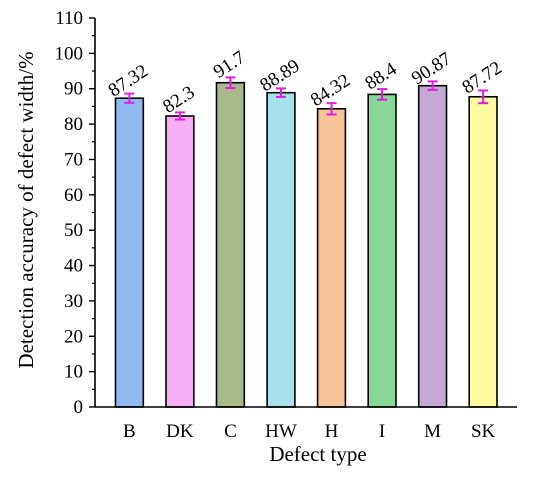 This screenshot has height=477, width=550. What do you see at coordinates (281, 249) in the screenshot?
I see `bar-hw` at bounding box center [281, 249].